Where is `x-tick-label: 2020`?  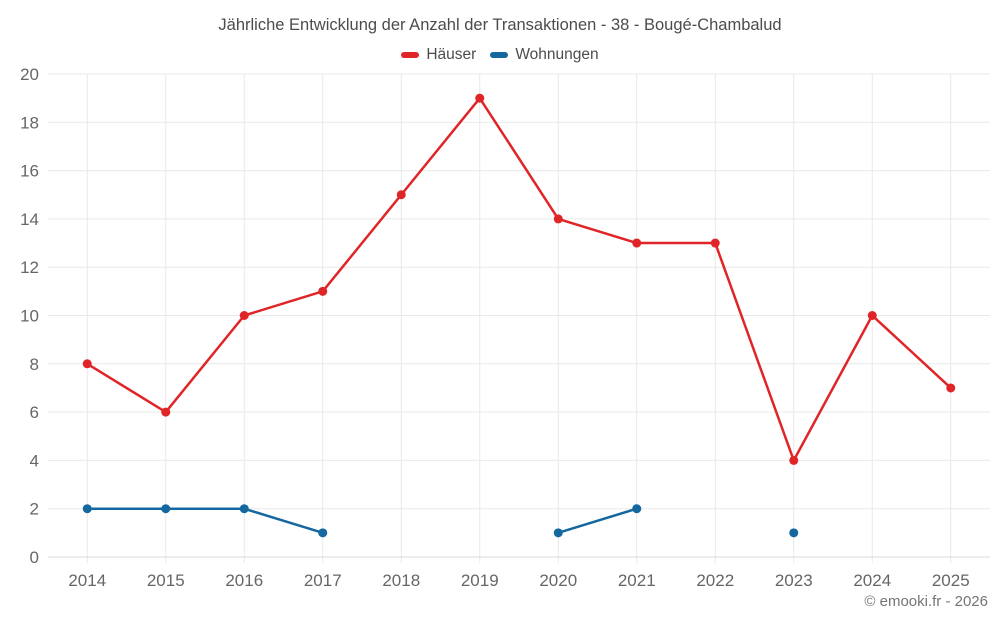
x-tick-label: 2020 is located at coordinates (558, 580).